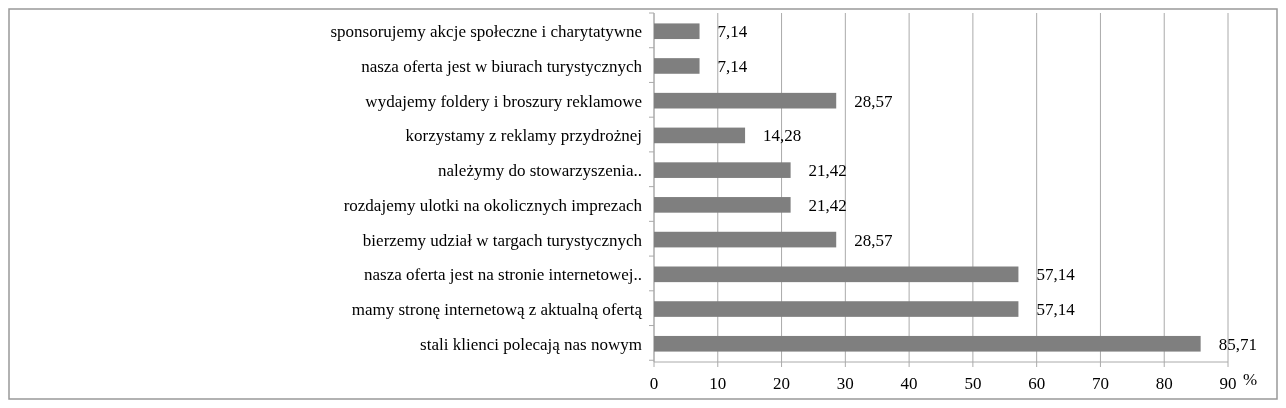 The image size is (1286, 408). I want to click on x-tick-label: 40, so click(909, 383).